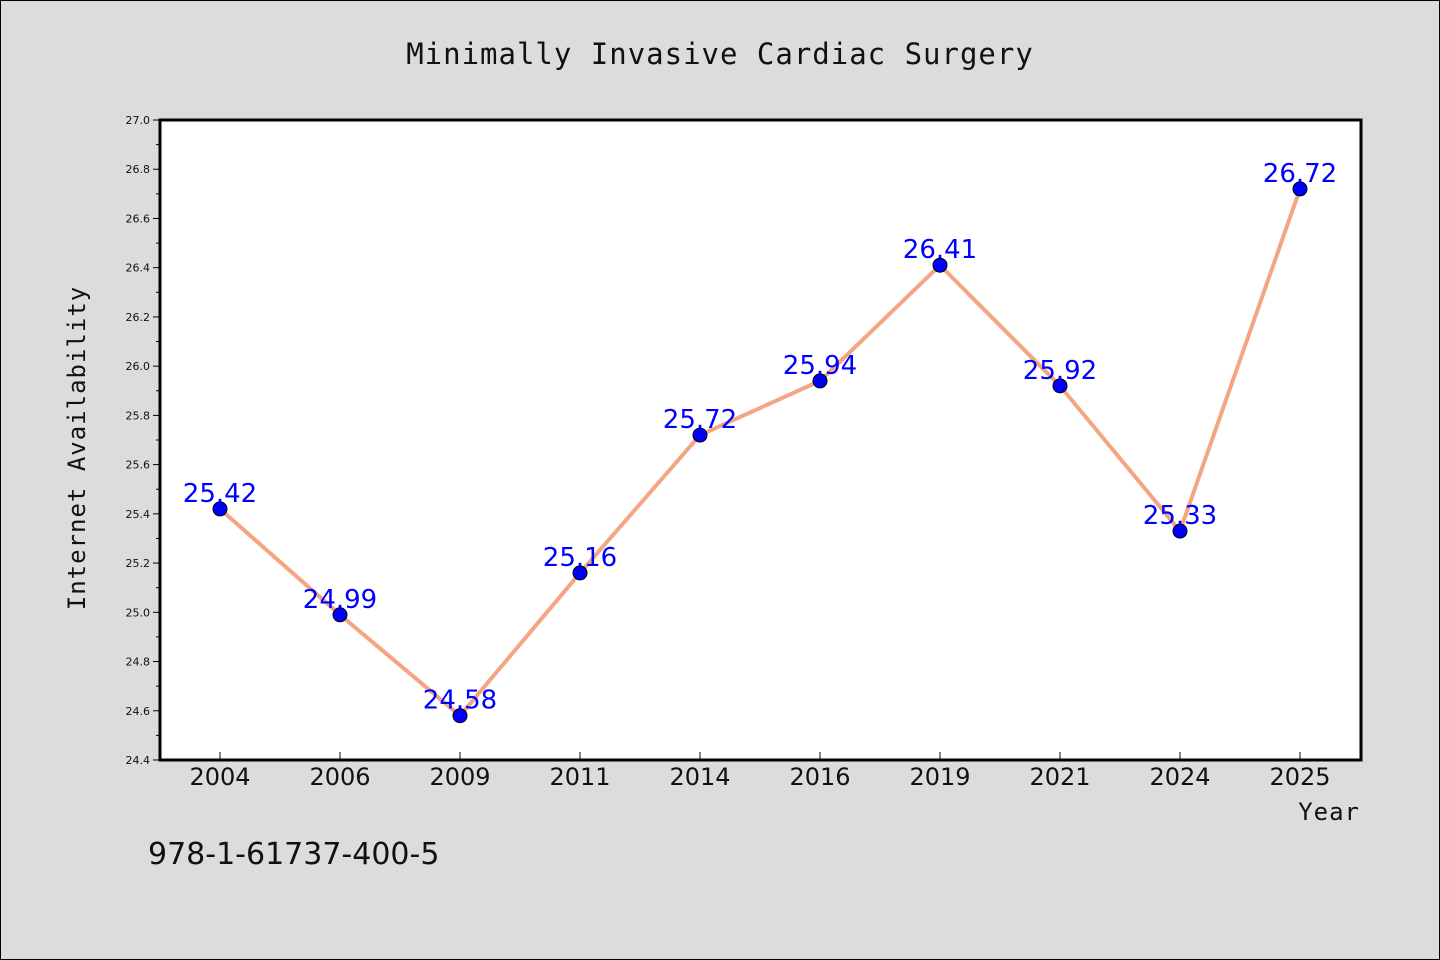 The height and width of the screenshot is (960, 1440). I want to click on x-tick-label: 2024, so click(1179, 777).